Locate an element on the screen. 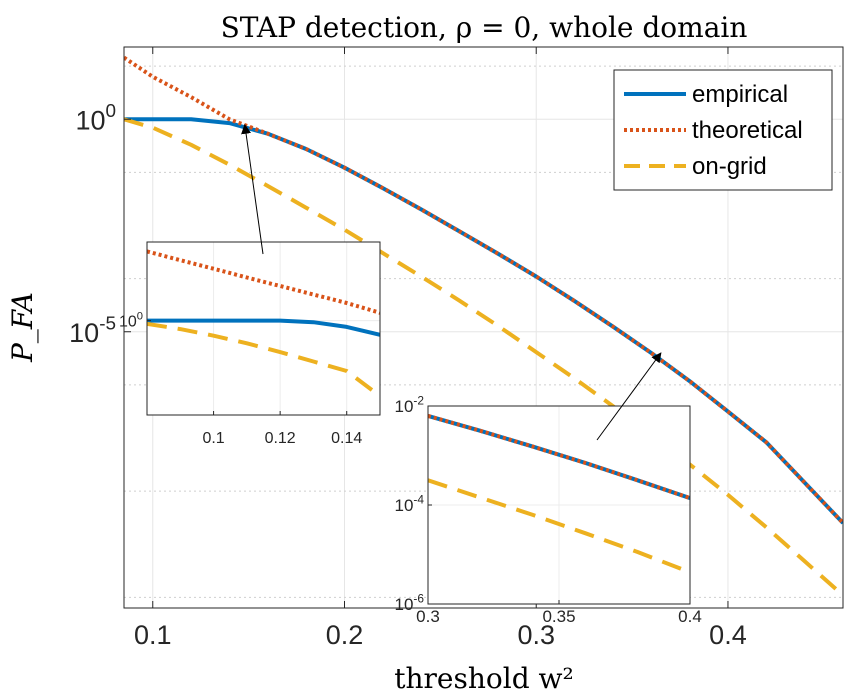 Image resolution: width=845 pixels, height=700 pixels. inset-low-series-theoretical is located at coordinates (263, 282).